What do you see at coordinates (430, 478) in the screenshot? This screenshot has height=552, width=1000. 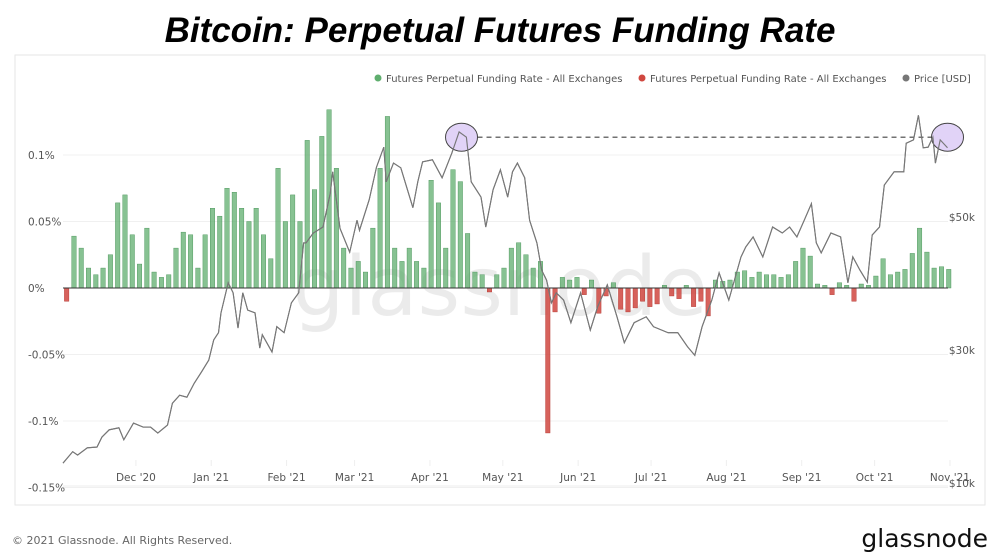 I see `x-tick-label: Apr '21` at bounding box center [430, 478].